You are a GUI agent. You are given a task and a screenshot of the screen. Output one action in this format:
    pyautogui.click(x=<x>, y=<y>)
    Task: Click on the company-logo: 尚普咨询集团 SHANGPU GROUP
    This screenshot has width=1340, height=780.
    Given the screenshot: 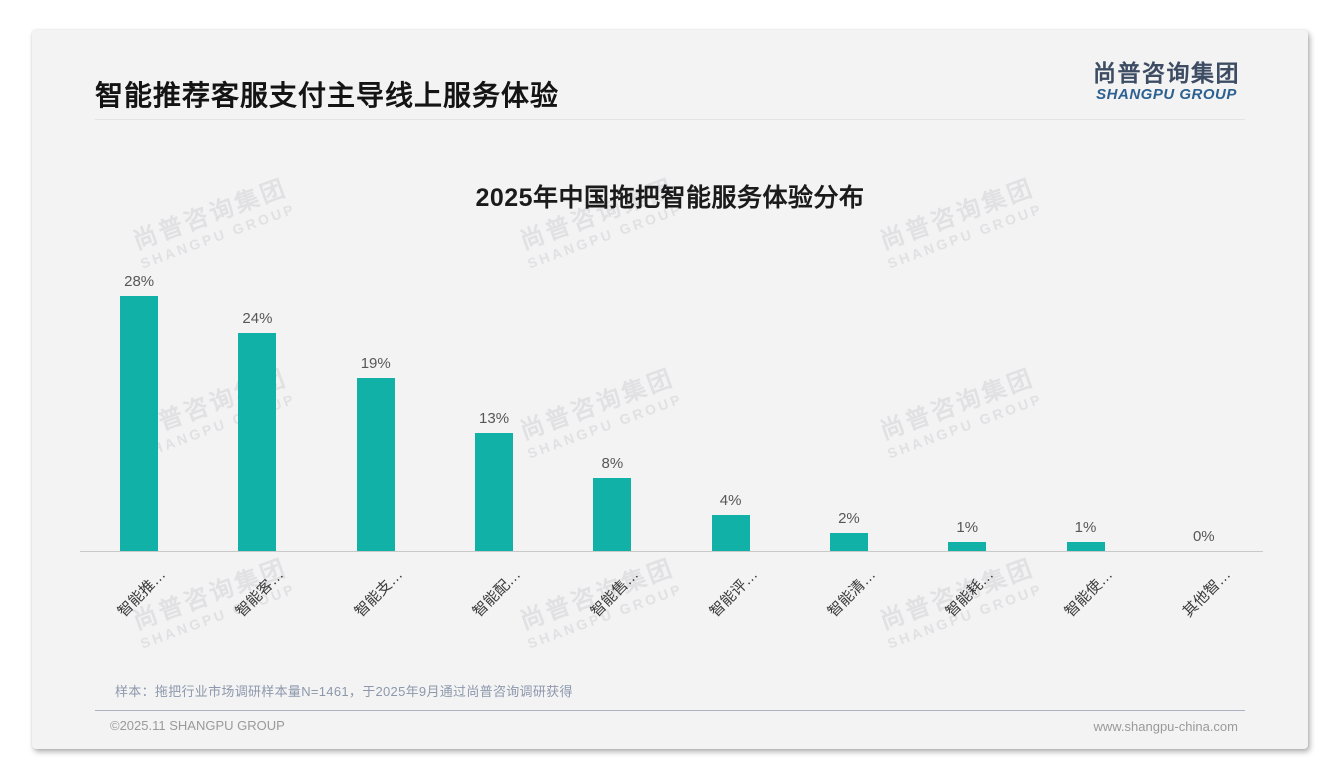 What is the action you would take?
    pyautogui.click(x=1166, y=82)
    